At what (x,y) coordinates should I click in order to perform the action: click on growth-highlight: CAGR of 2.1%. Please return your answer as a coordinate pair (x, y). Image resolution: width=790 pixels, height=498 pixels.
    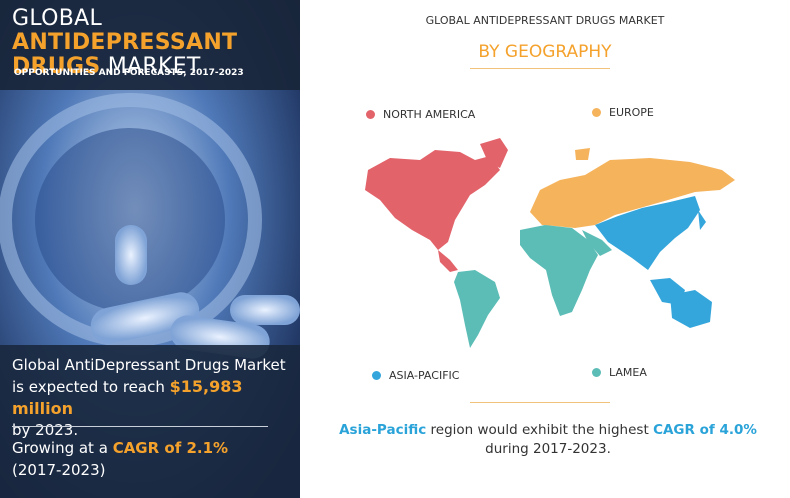
    Looking at the image, I should click on (170, 448).